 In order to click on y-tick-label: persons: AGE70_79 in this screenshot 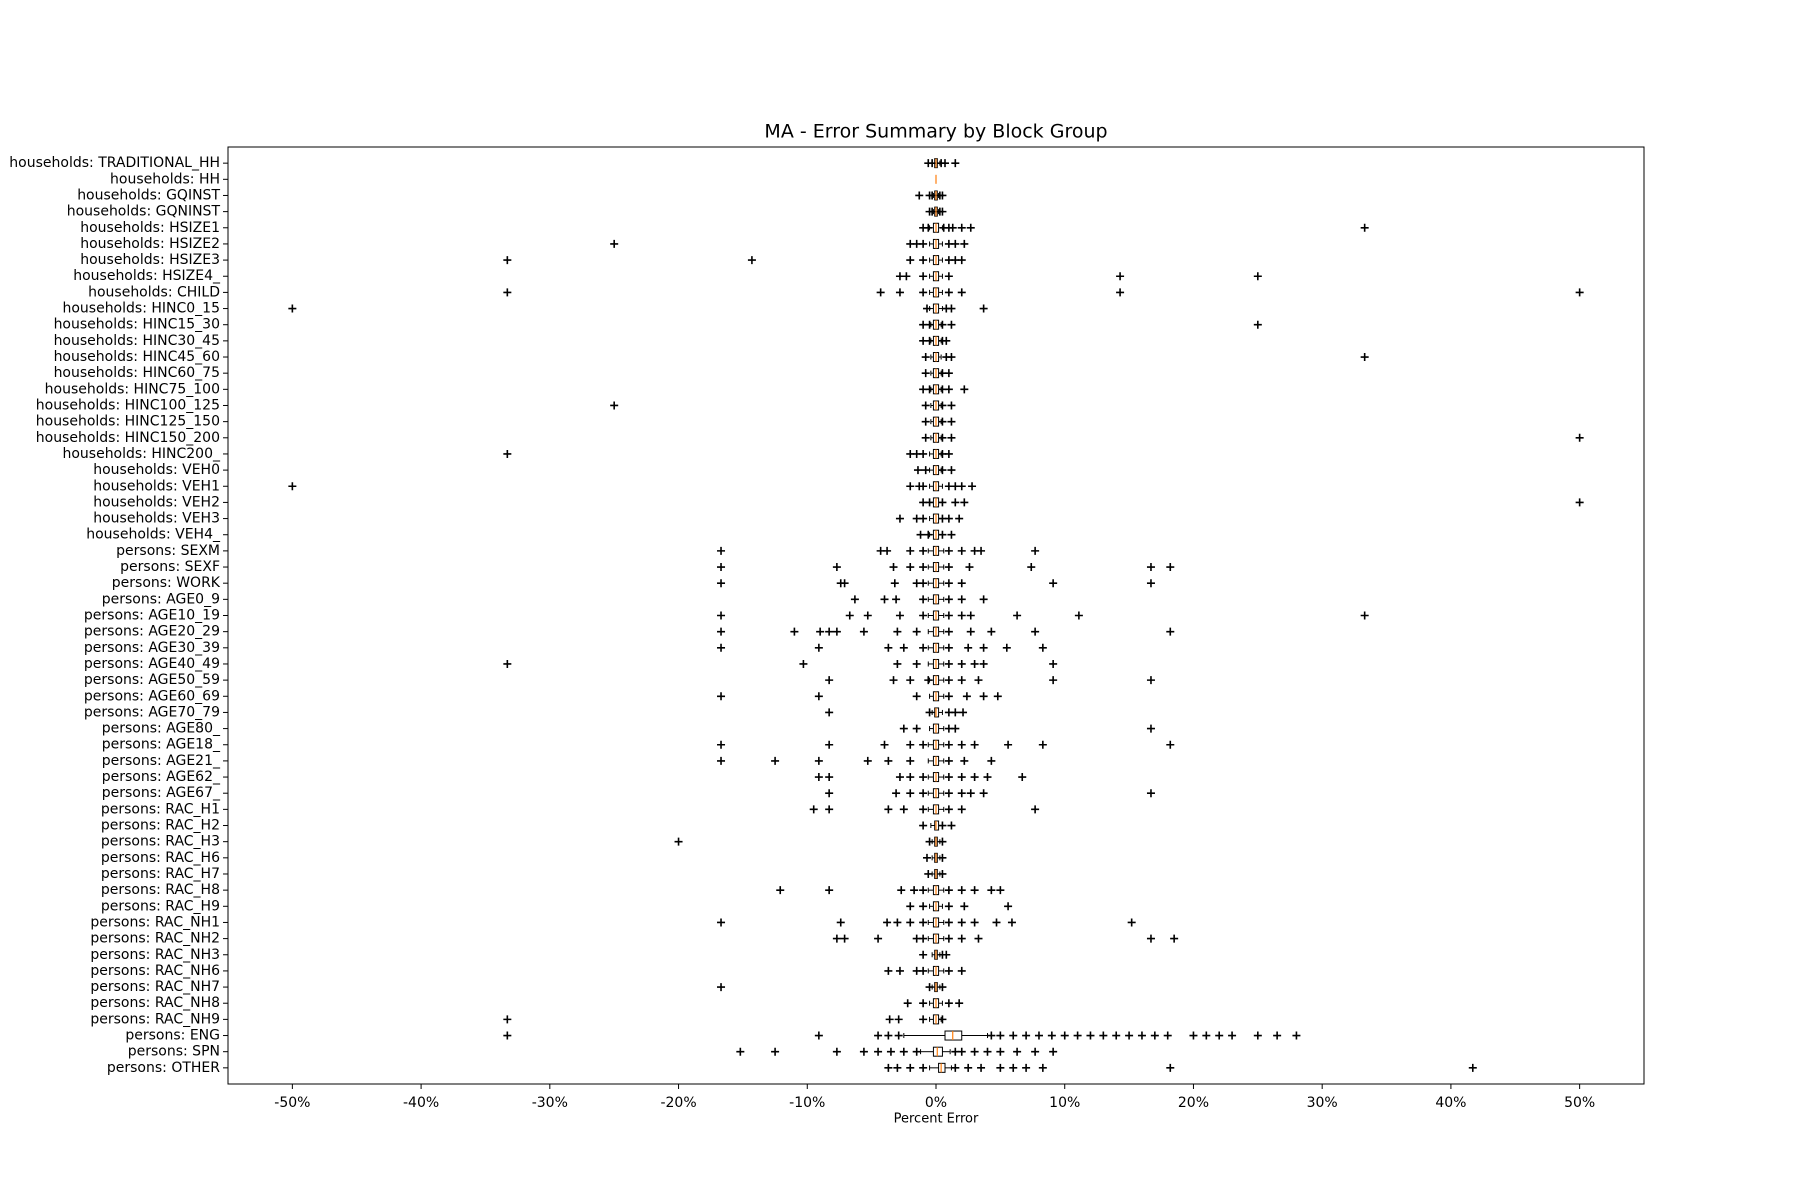, I will do `click(152, 712)`.